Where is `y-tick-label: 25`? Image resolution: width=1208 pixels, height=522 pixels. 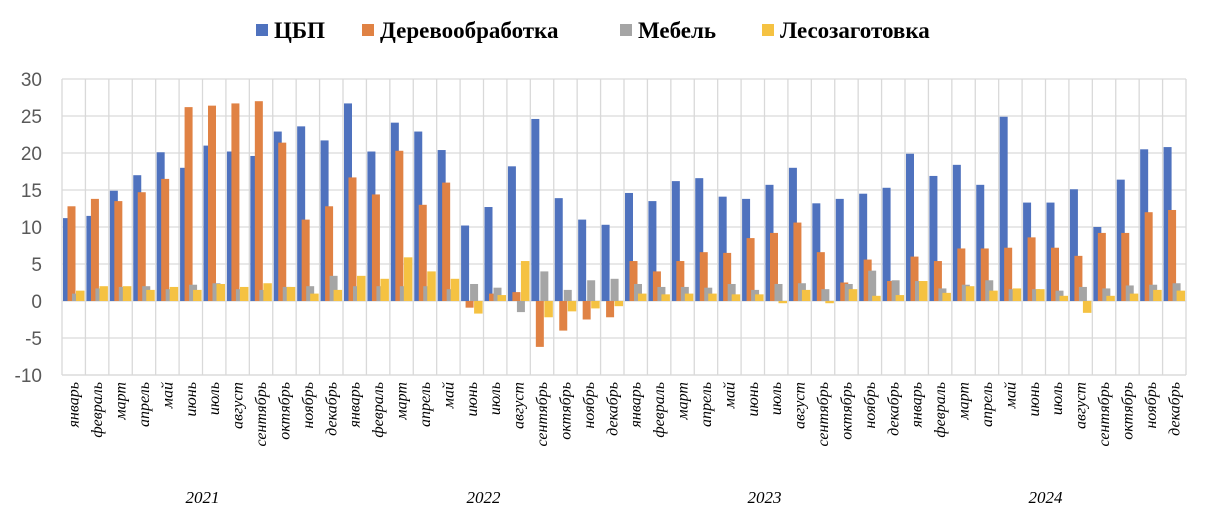 y-tick-label: 25 is located at coordinates (31, 117).